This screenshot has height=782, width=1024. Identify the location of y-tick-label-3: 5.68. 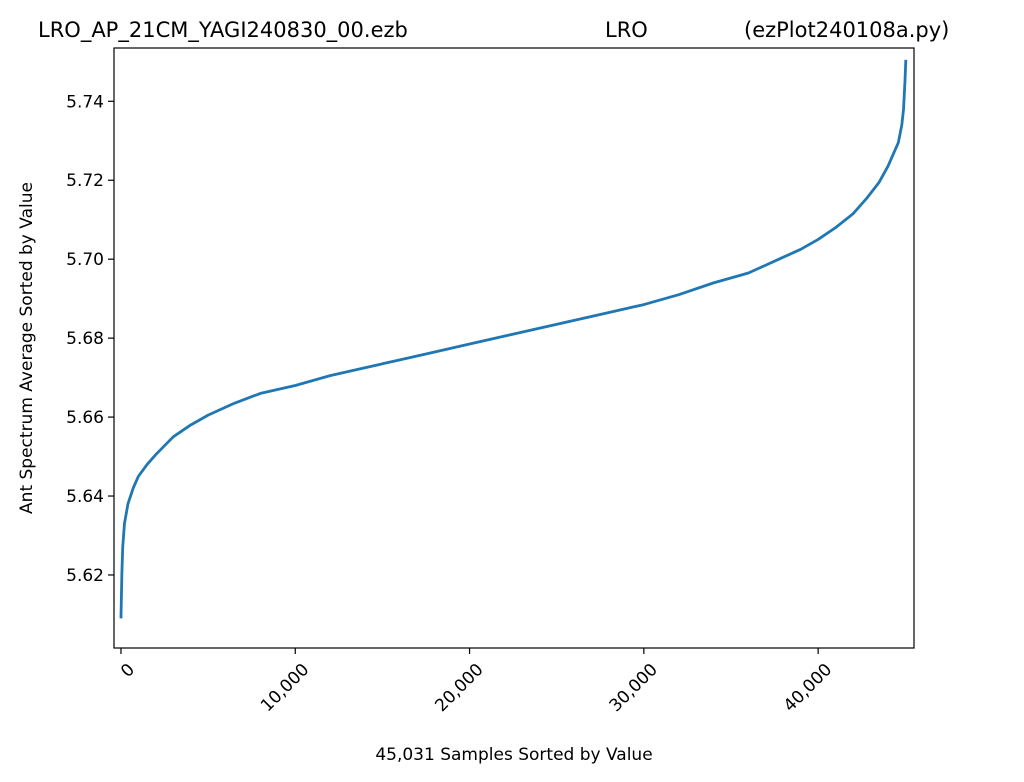
(85, 339).